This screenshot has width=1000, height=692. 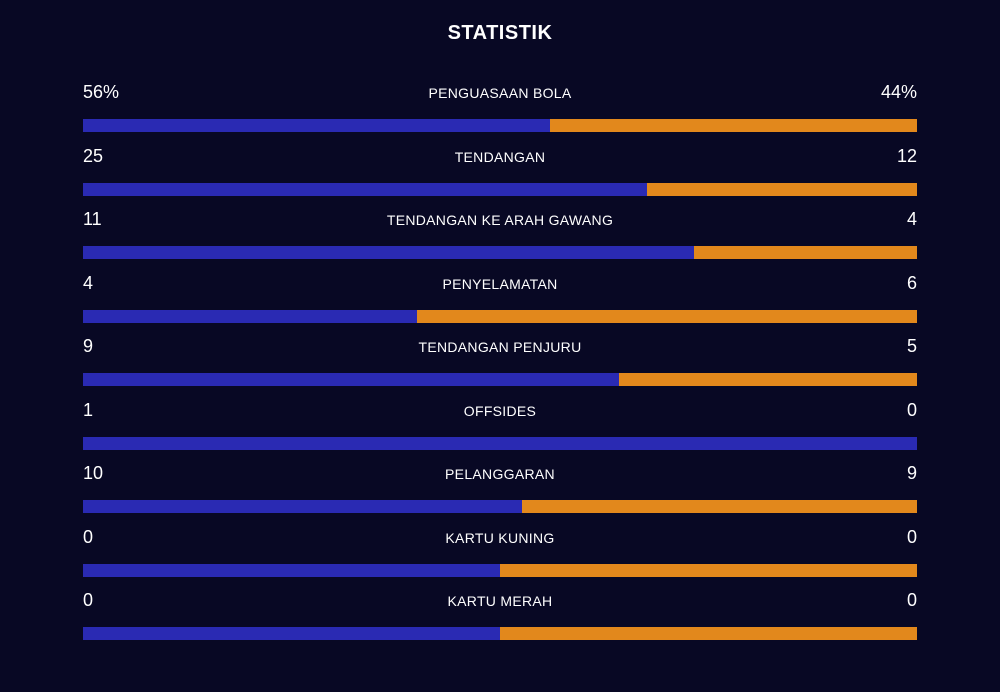 What do you see at coordinates (500, 557) in the screenshot?
I see `stat-yellow-cards: 0 KARTU KUNING 0` at bounding box center [500, 557].